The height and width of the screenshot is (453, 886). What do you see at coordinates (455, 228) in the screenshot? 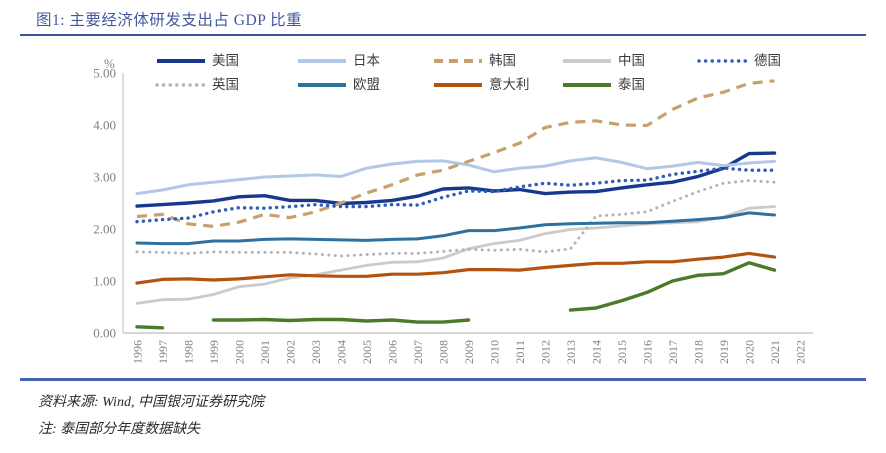
I see `series-line-eu` at bounding box center [455, 228].